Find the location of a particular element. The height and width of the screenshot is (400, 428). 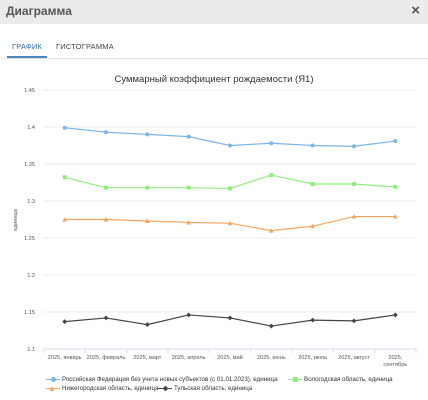

tab-bar: ГРАФИК ГИСТОГРАММА is located at coordinates (214, 47).